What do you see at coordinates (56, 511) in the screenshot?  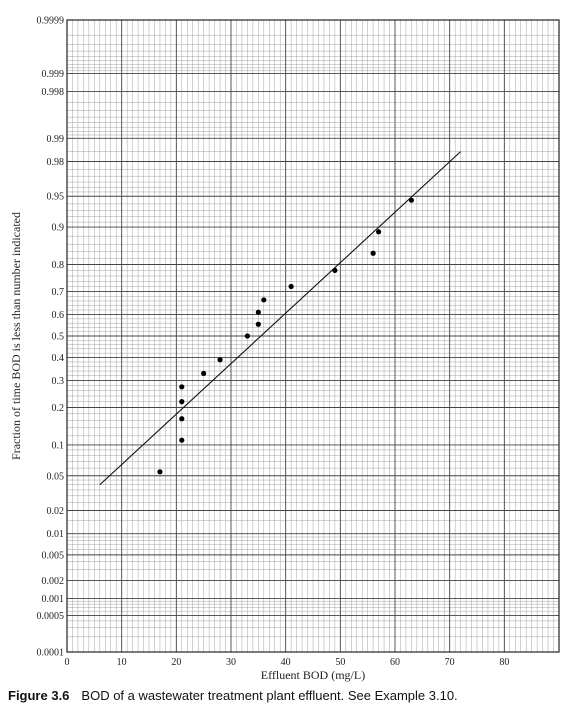 I see `y-tick-label: 0.02` at bounding box center [56, 511].